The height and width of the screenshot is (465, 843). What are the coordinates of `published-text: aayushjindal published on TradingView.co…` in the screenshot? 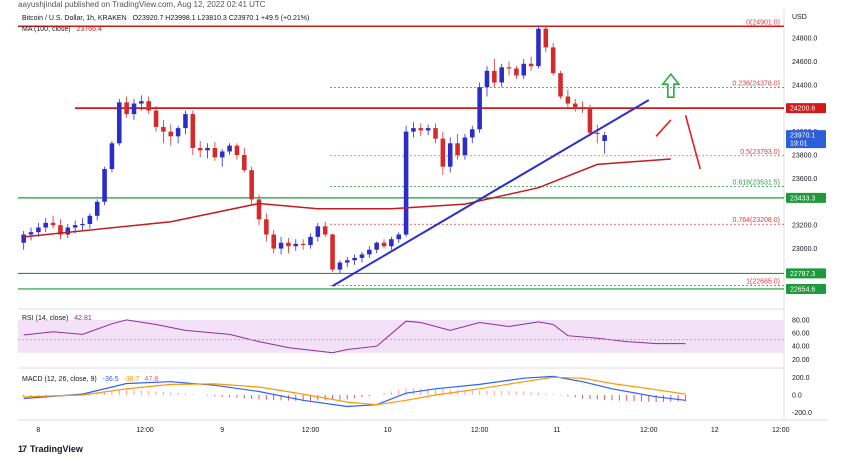 It's located at (142, 4).